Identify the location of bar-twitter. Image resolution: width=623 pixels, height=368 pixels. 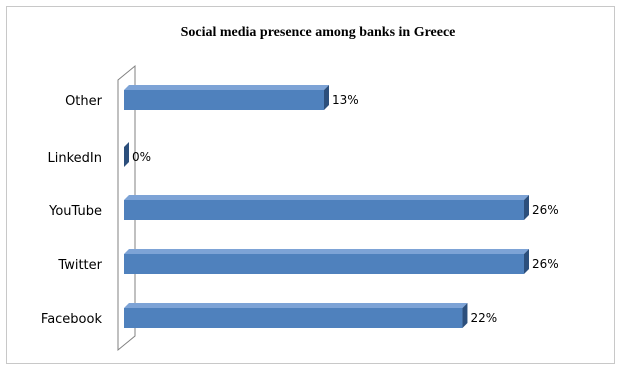
(324, 264).